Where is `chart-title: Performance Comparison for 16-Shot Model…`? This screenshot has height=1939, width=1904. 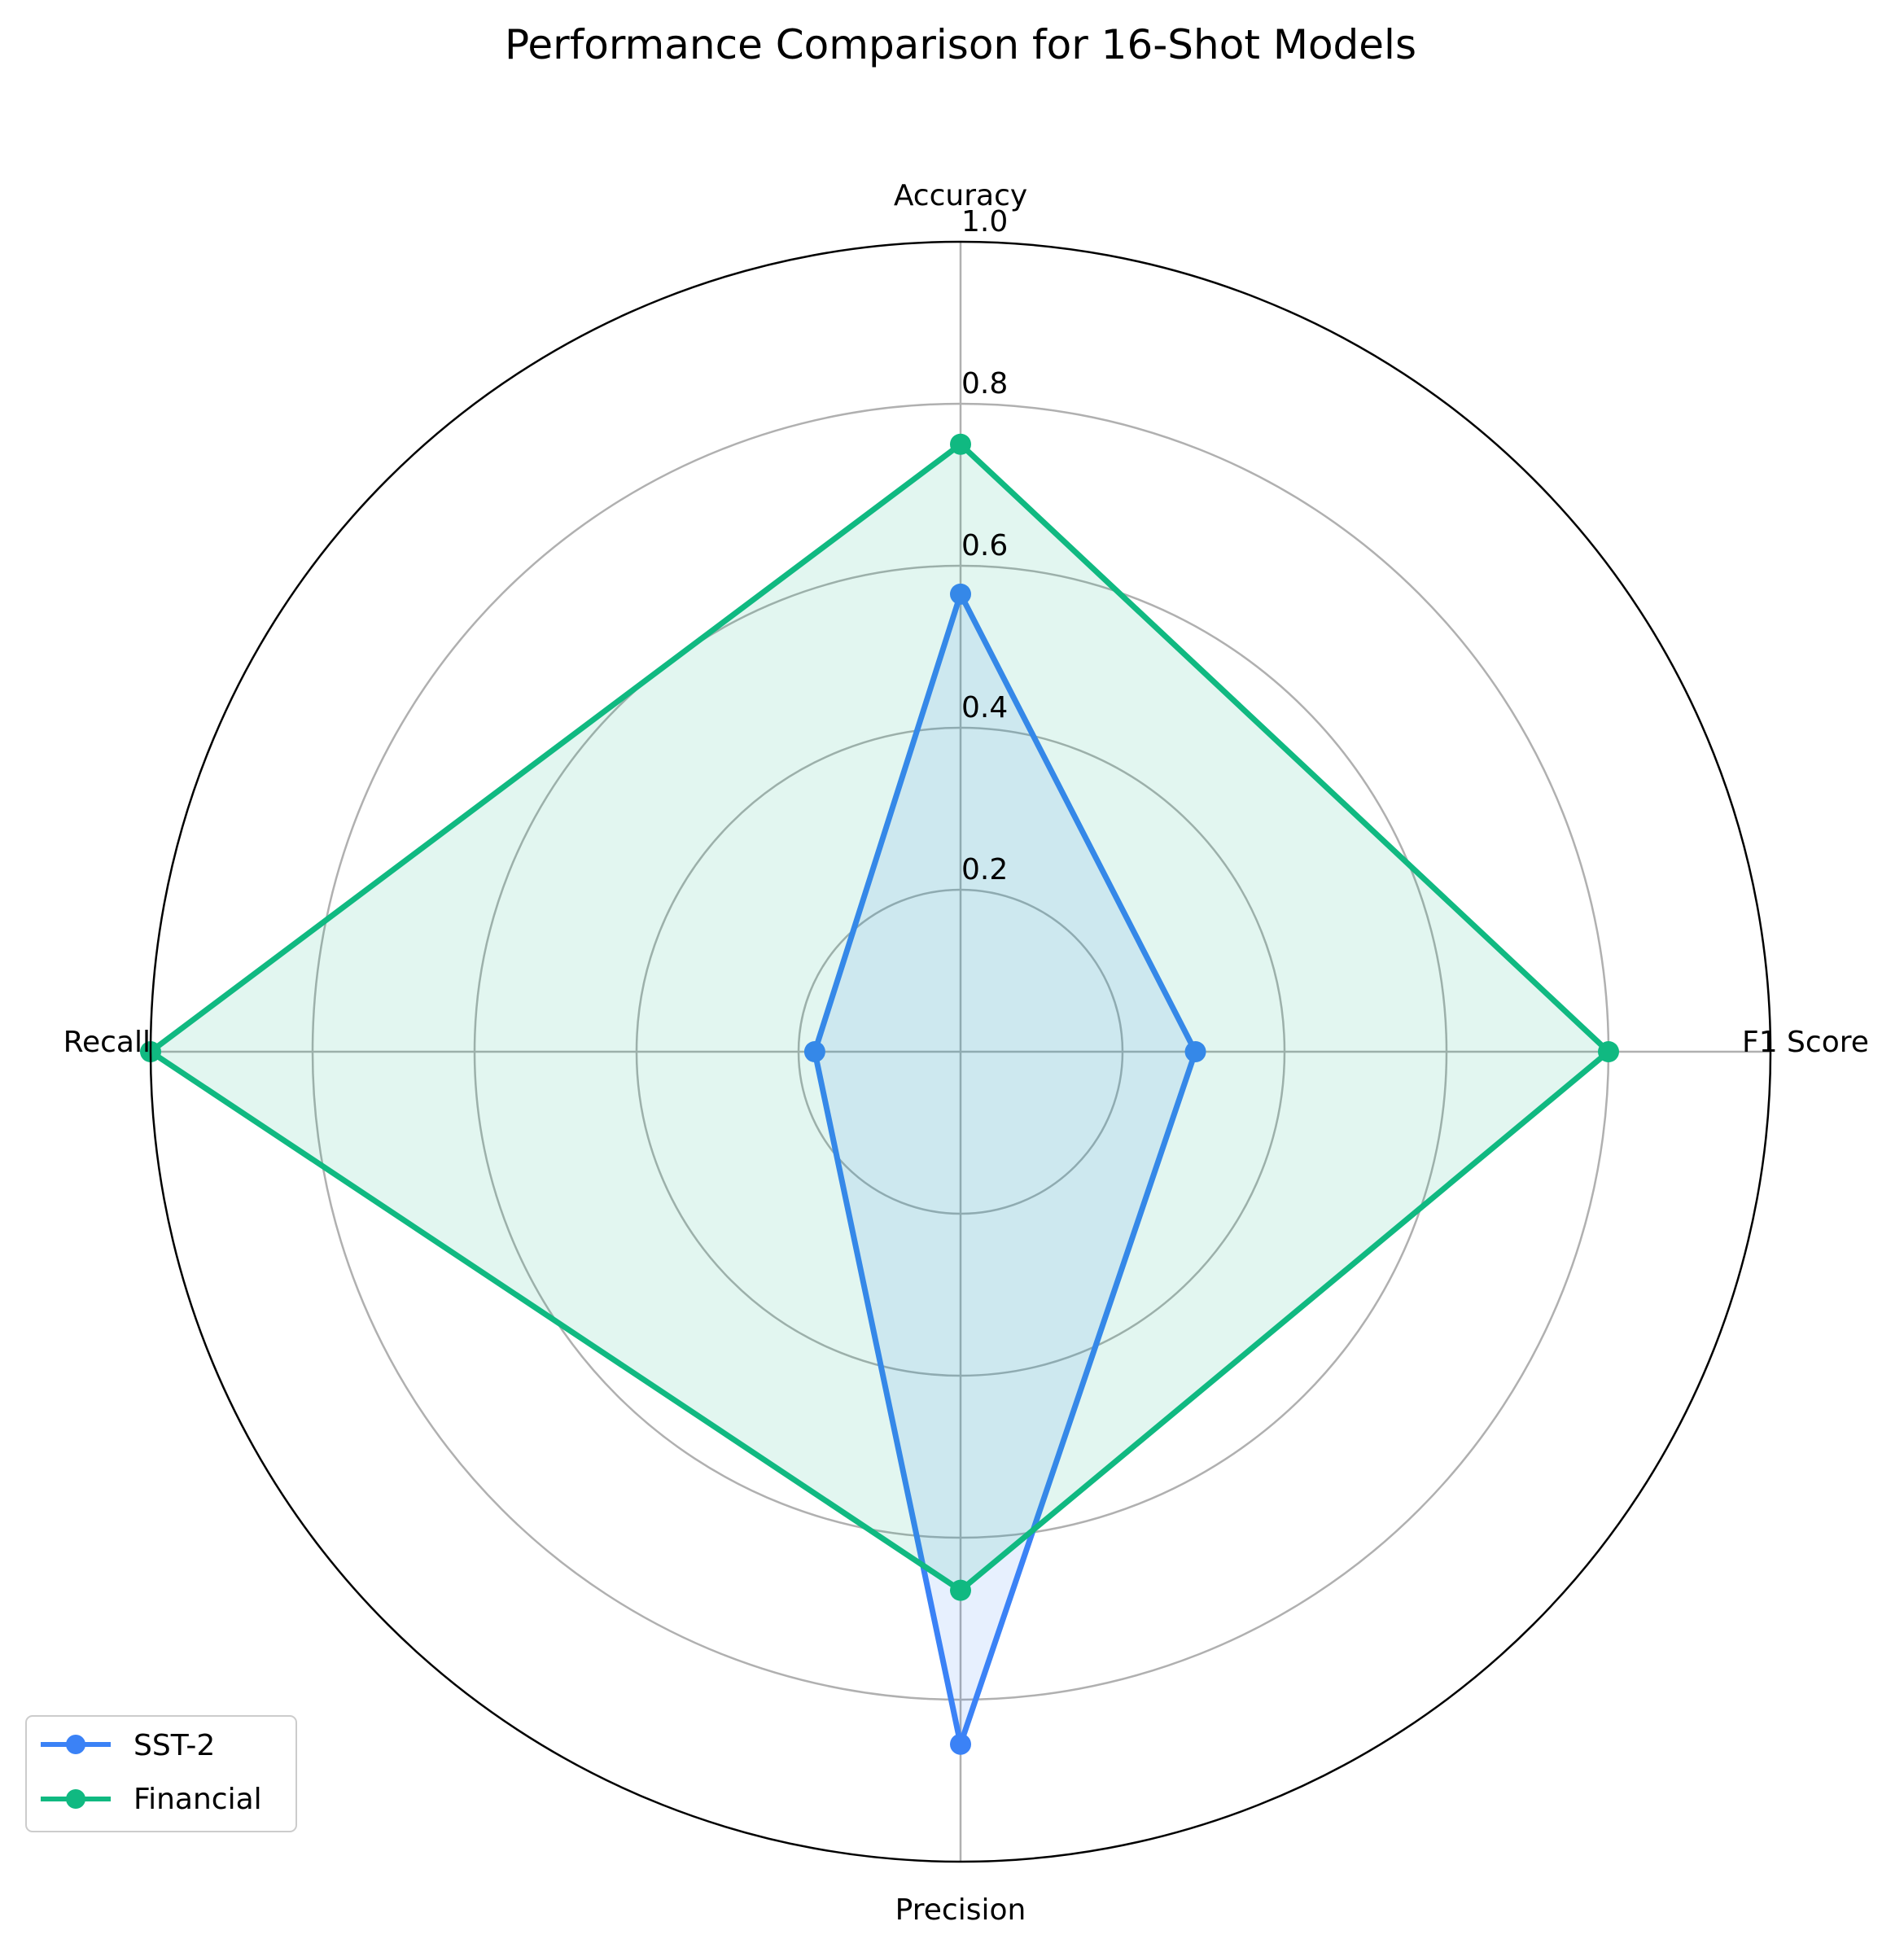
chart-title: Performance Comparison for 16-Shot Model… is located at coordinates (961, 44).